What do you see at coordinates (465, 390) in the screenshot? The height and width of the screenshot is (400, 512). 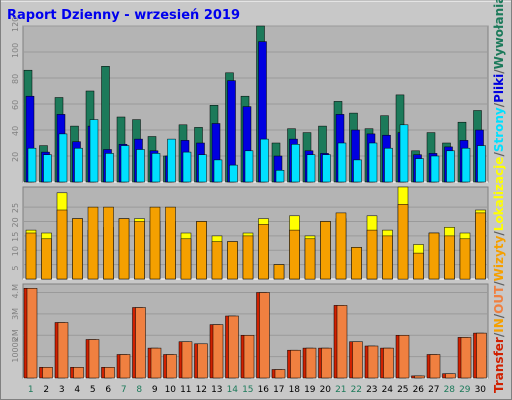 I see `day-label: 29` at bounding box center [465, 390].